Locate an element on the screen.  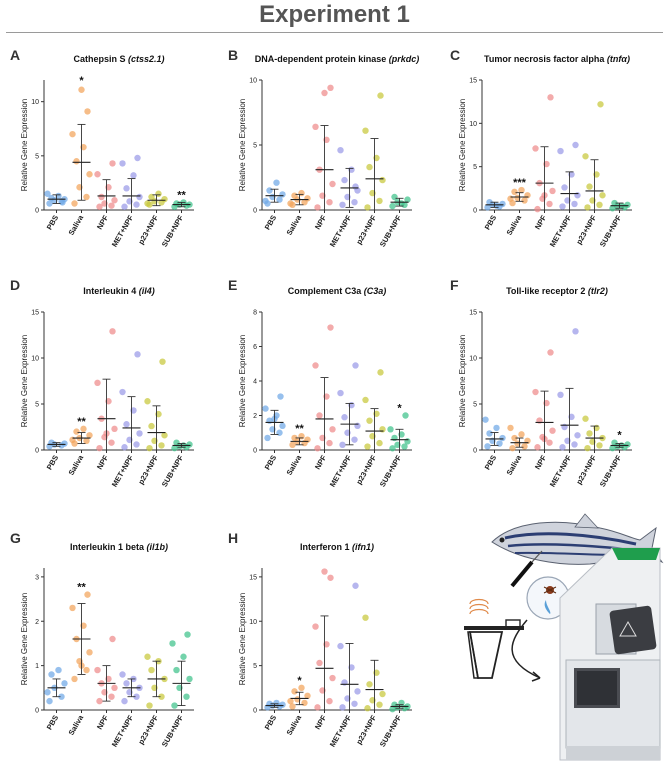
chart-title-text: Tumor necrosis factor alpha is located at coordinates (545, 59).